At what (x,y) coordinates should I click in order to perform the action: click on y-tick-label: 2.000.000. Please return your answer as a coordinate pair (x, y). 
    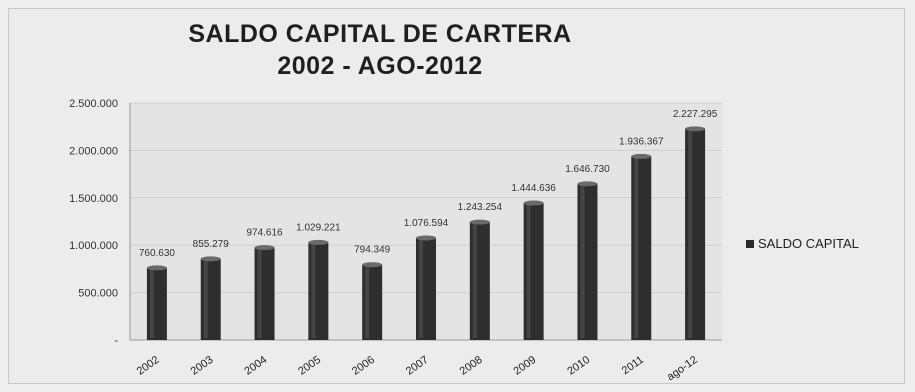
    Looking at the image, I should click on (93, 151).